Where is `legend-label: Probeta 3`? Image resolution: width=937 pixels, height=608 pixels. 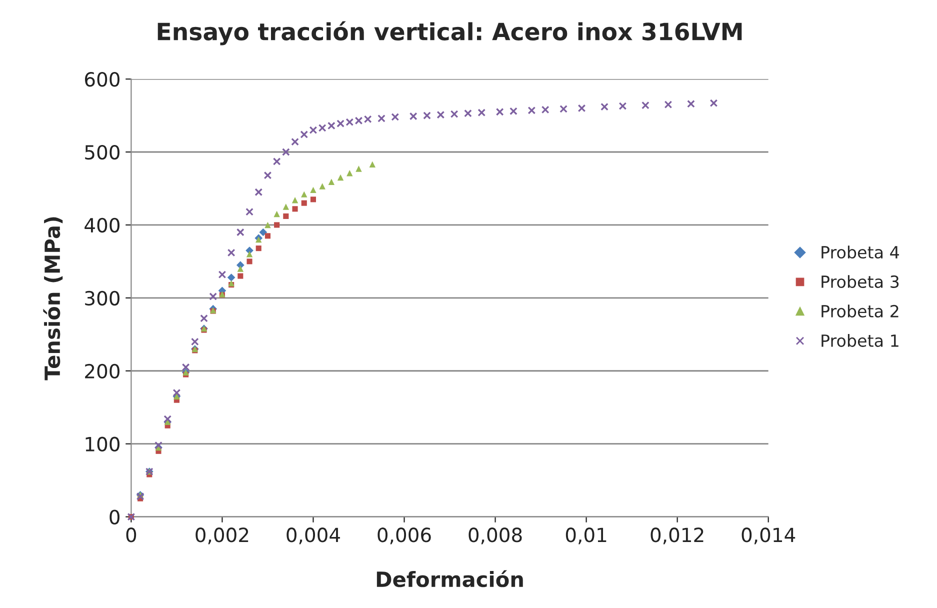
legend-label: Probeta 3 is located at coordinates (860, 281).